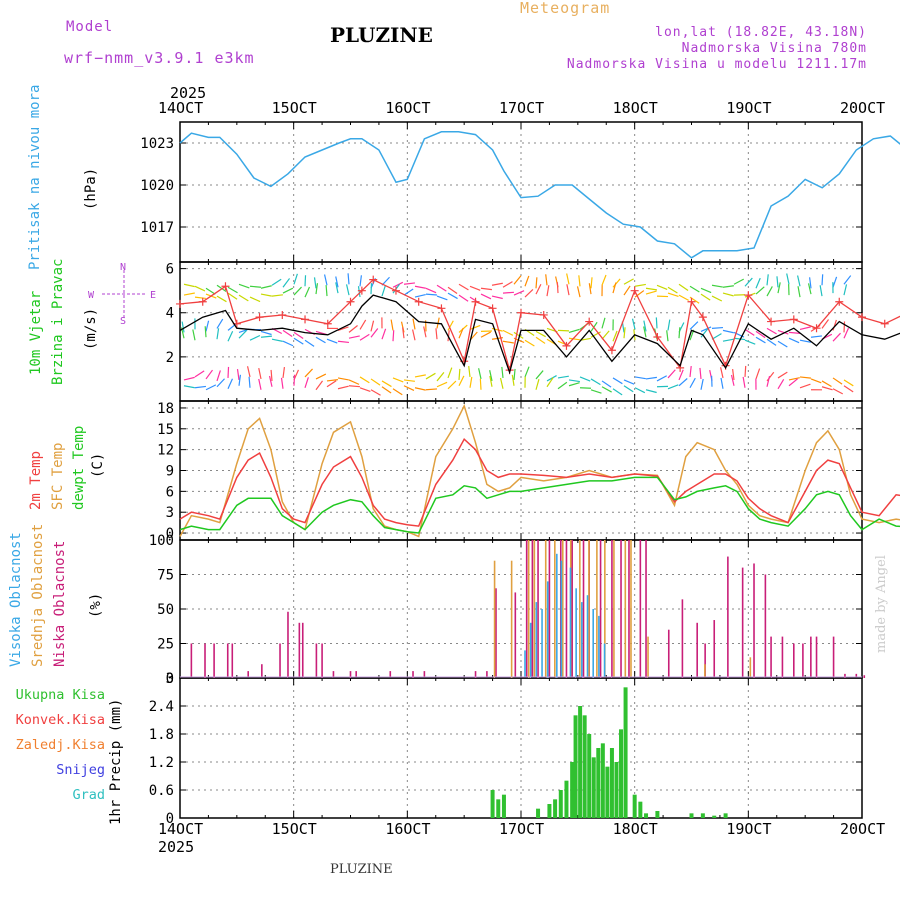 The height and width of the screenshot is (900, 900). Describe the element at coordinates (123, 267) in the screenshot. I see `compass-n: N` at that location.